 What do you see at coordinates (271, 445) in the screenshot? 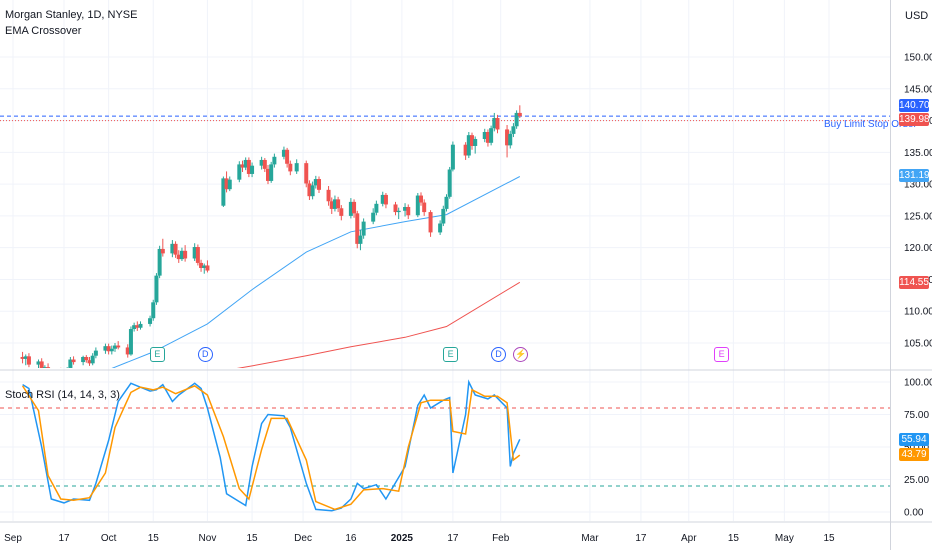
I see `stoch-k-line` at bounding box center [271, 445].